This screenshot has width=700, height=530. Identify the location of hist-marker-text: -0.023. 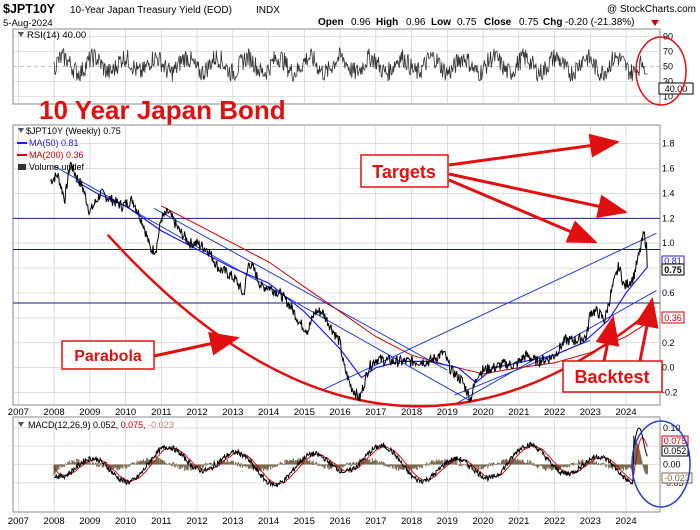
(677, 478).